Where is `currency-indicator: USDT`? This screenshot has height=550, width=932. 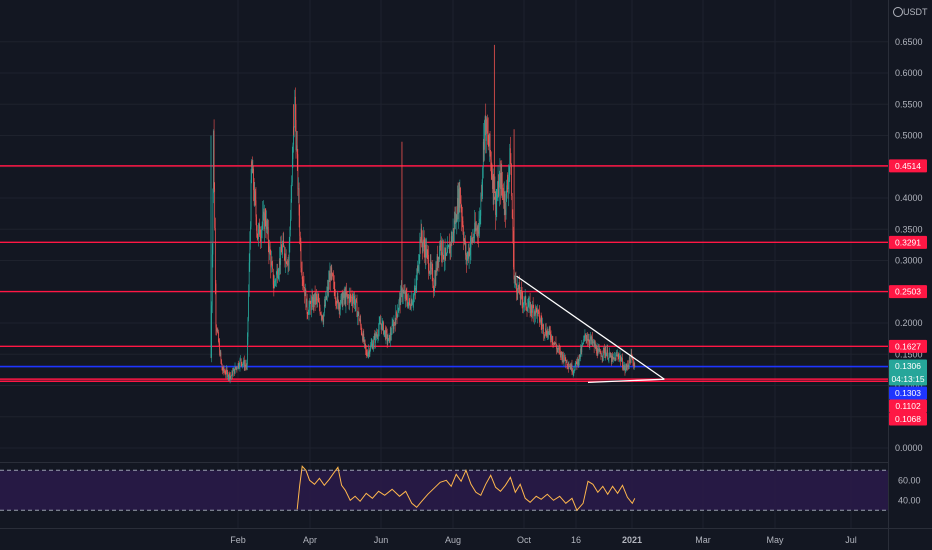
currency-indicator: USDT is located at coordinates (911, 12).